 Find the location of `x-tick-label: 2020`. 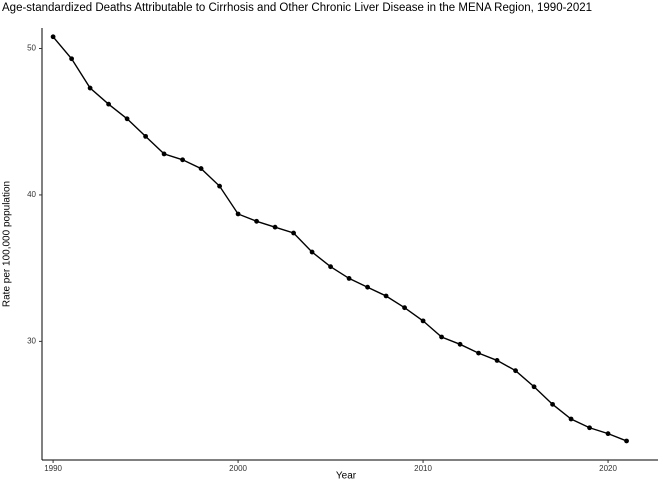

x-tick-label: 2020 is located at coordinates (608, 468).